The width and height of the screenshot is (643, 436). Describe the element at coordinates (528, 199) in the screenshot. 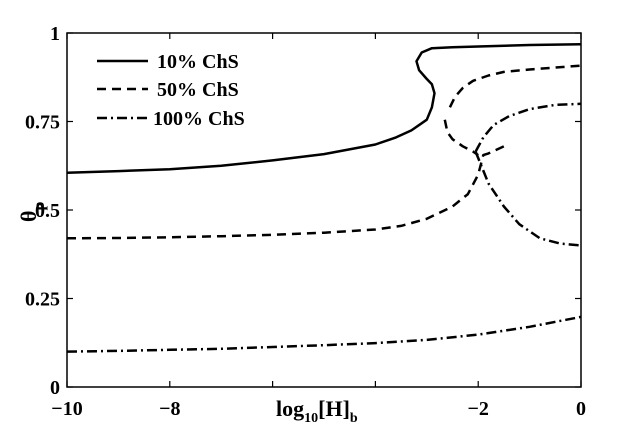

I see `series-2-branch-2-line` at that location.